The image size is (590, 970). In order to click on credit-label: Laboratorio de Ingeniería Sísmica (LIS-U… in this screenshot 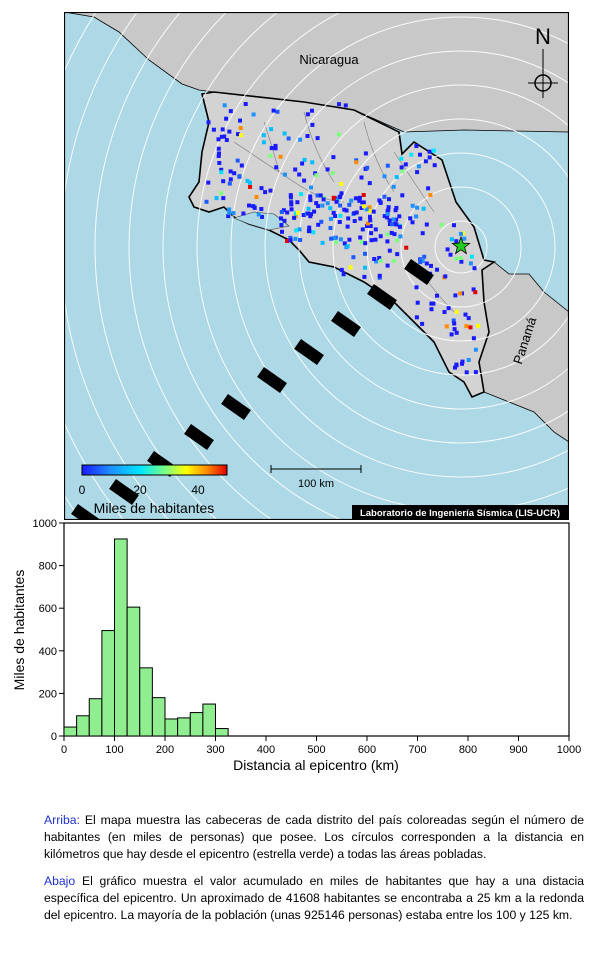, I will do `click(460, 513)`.